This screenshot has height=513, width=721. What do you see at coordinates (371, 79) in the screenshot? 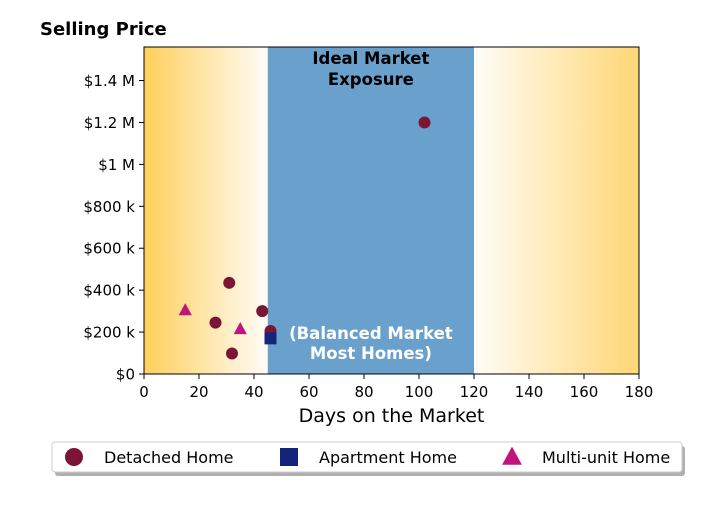
I see `band-title-line-2: Exposure` at bounding box center [371, 79].